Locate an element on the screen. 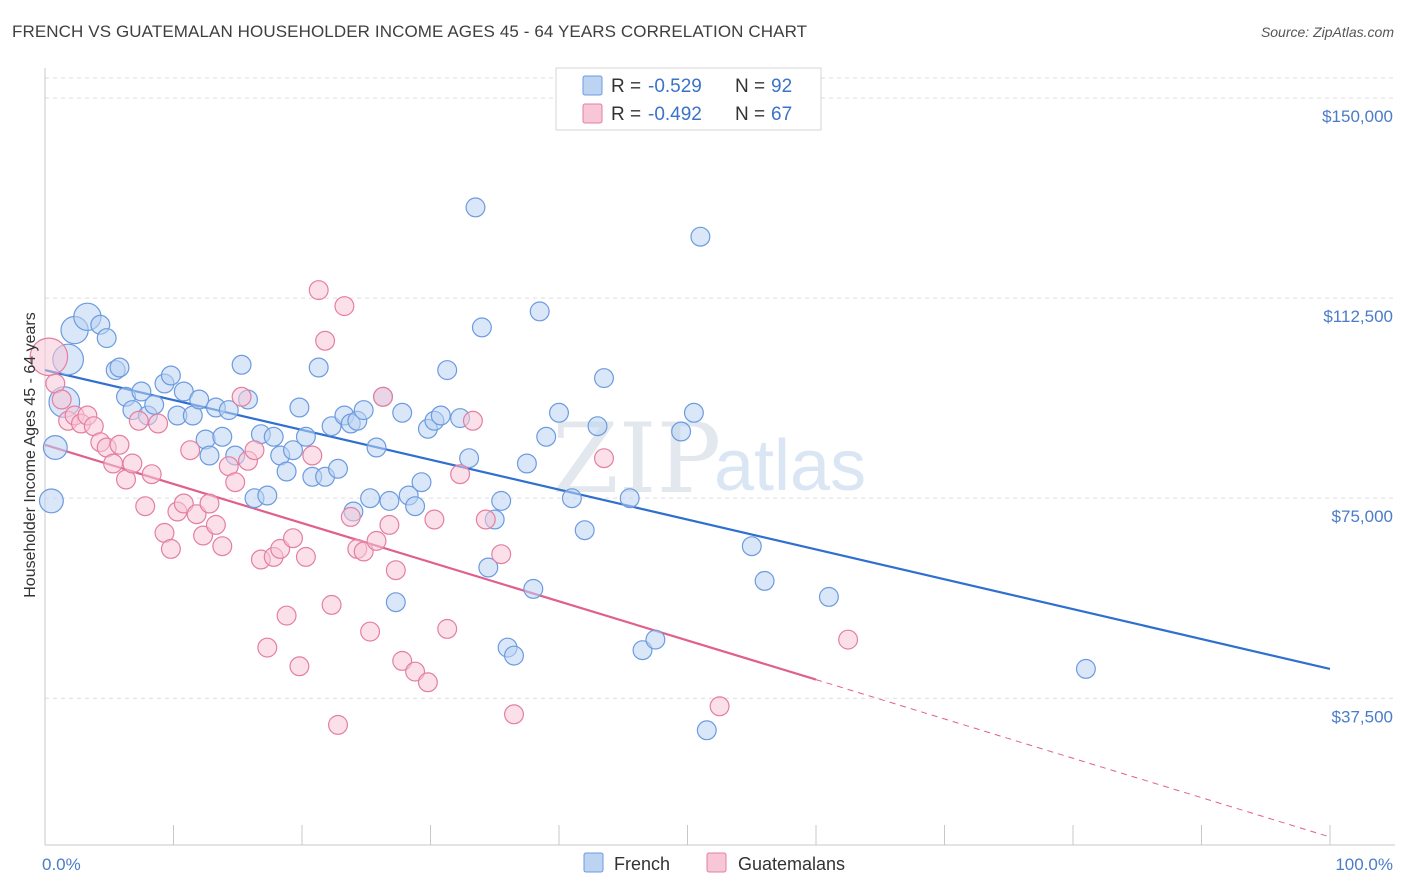 The image size is (1406, 892). legend-r-label-guatemalan: R = is located at coordinates (626, 114).